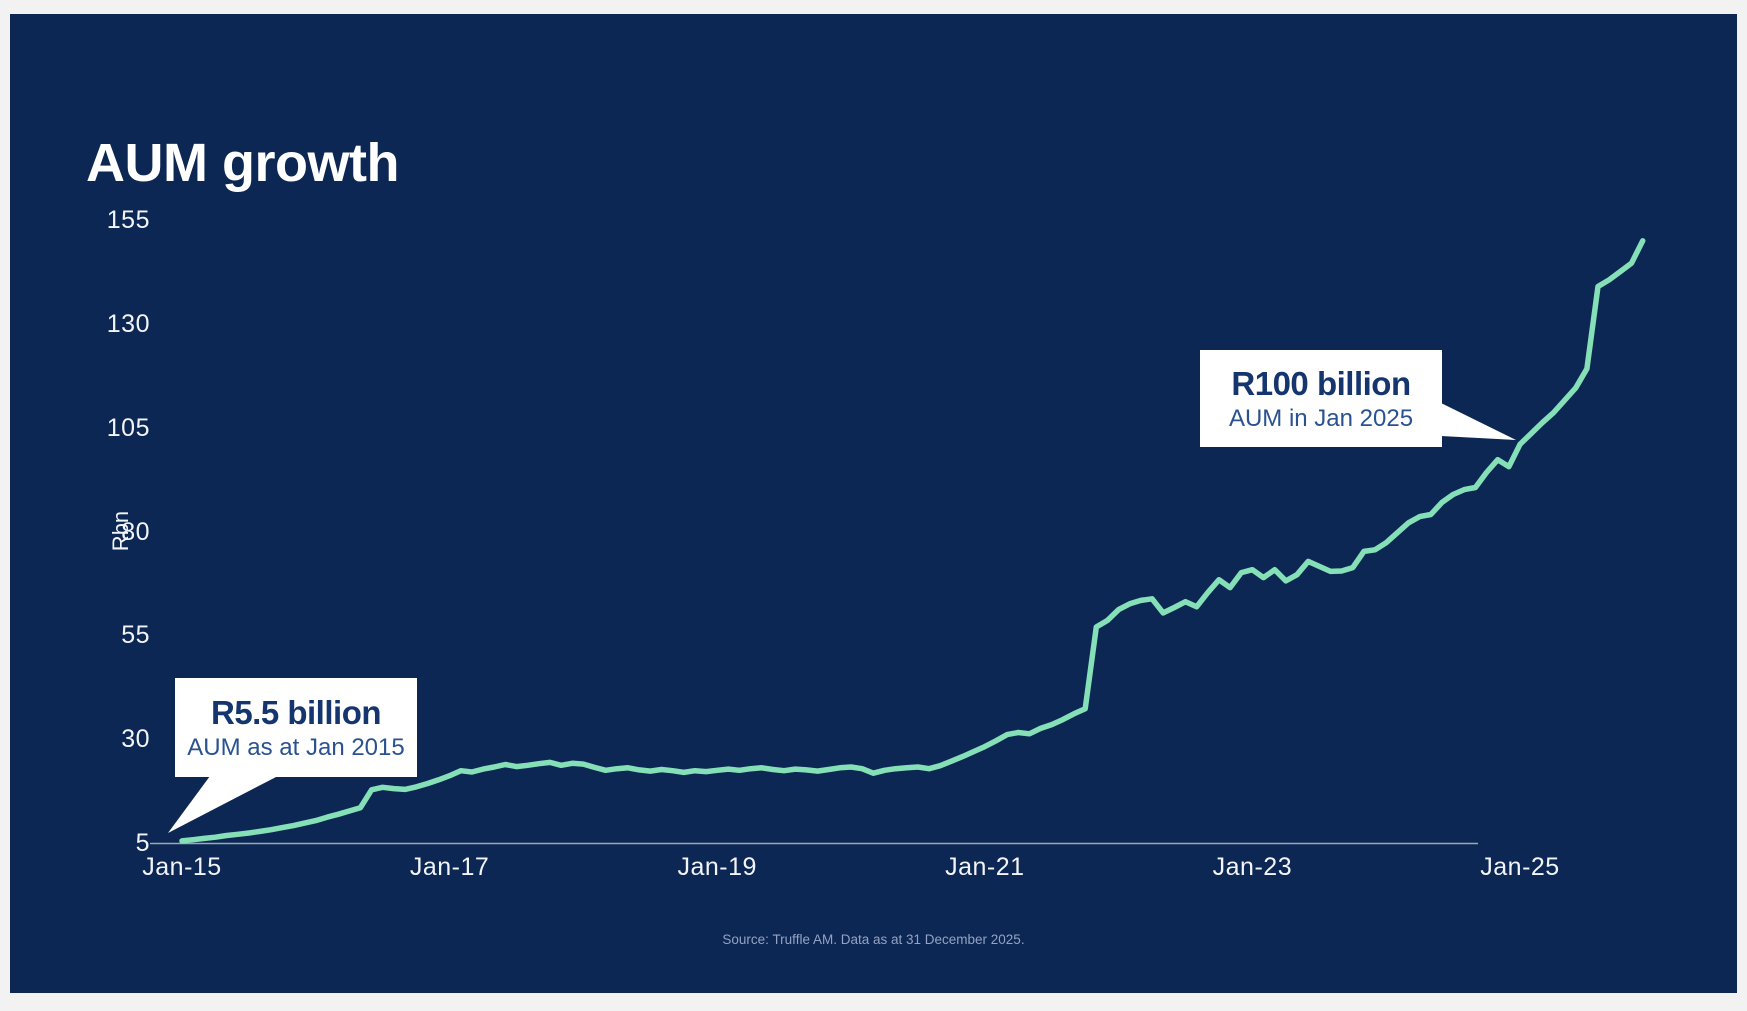 The image size is (1747, 1011). I want to click on y-tick-label: 30, so click(135, 739).